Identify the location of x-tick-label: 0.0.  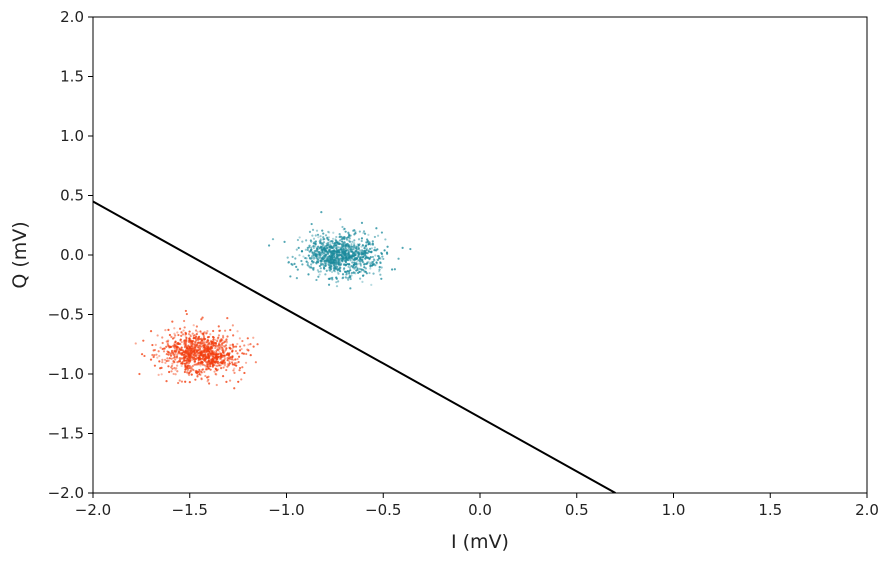
(480, 510).